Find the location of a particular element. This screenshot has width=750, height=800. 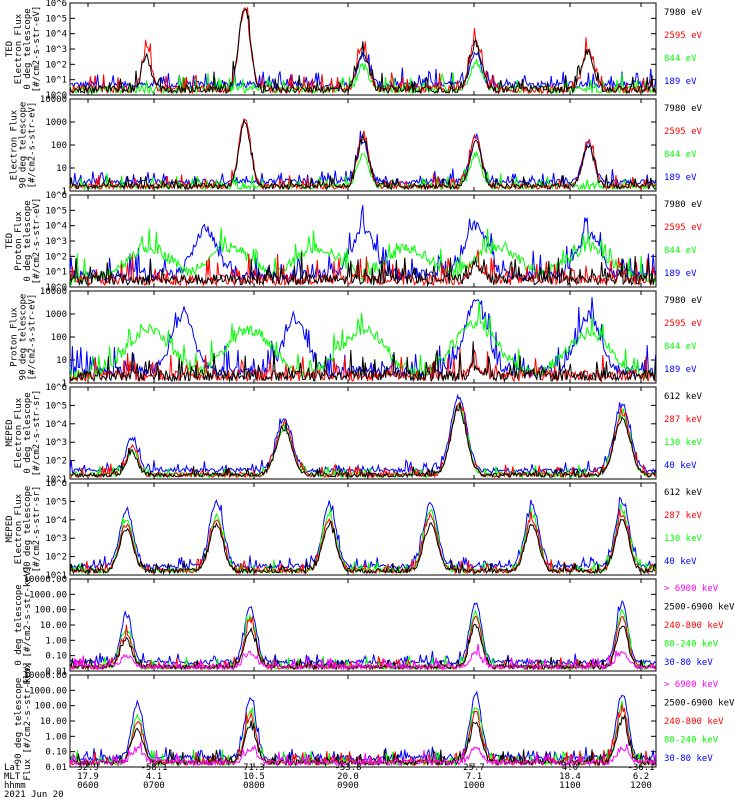

panel-4-ytick-label: 10 is located at coordinates (61, 361).